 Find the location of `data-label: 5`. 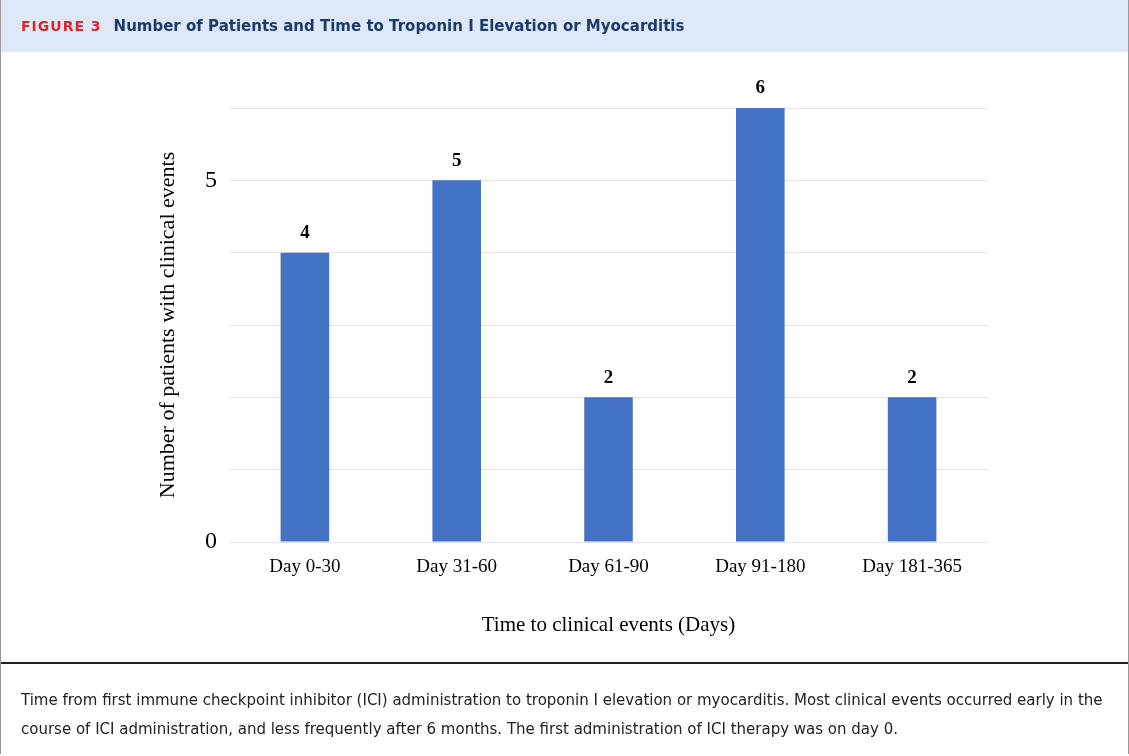

data-label: 5 is located at coordinates (456, 159).